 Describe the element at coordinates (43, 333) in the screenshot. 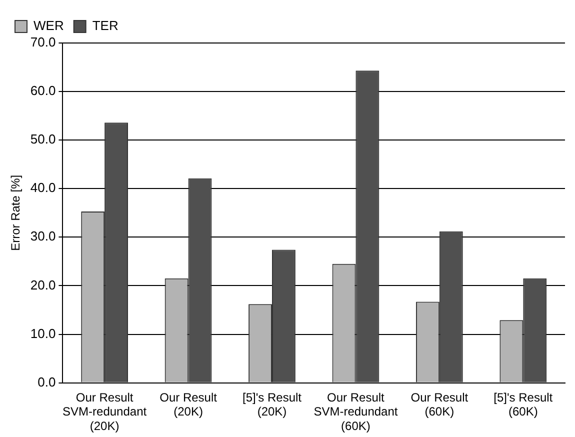

I see `y-tick-label: 10.0` at that location.